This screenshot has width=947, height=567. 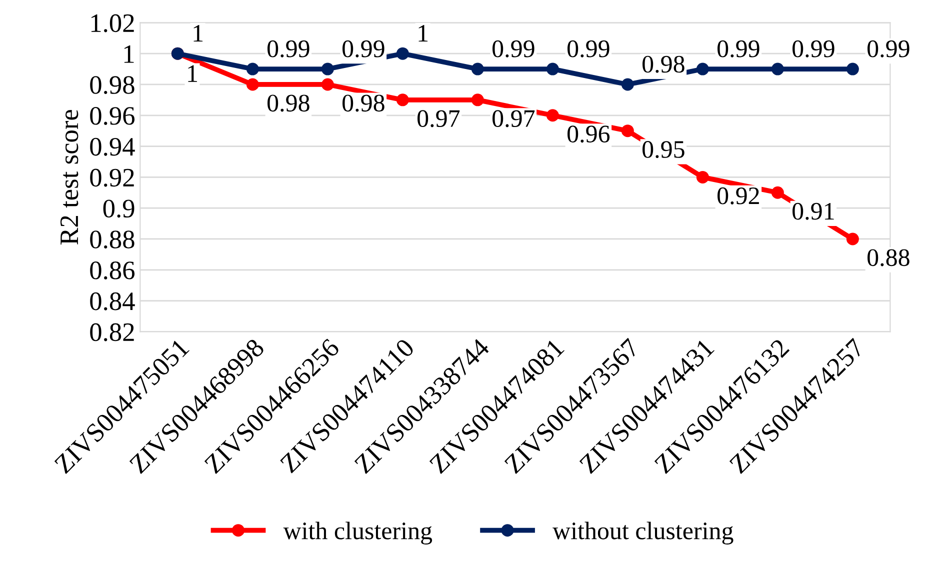 I want to click on y-axis-title: R2 test score, so click(x=69, y=177).